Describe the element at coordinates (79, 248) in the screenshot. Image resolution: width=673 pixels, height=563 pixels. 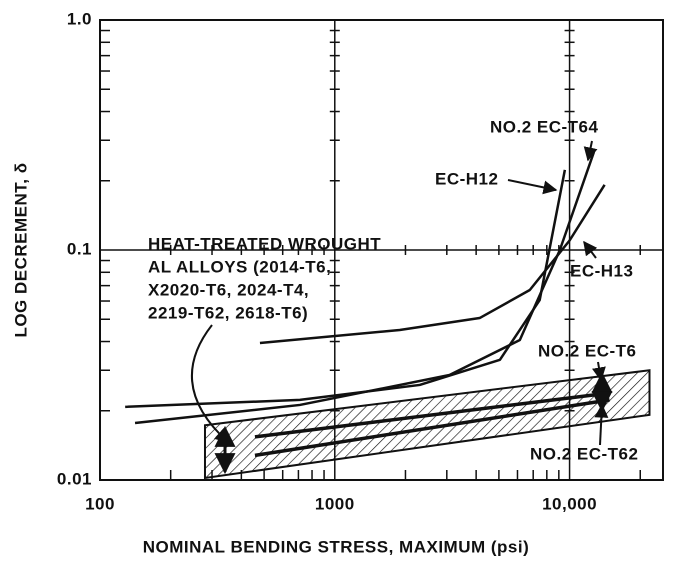
I see `y-tick-label: 0.1` at that location.